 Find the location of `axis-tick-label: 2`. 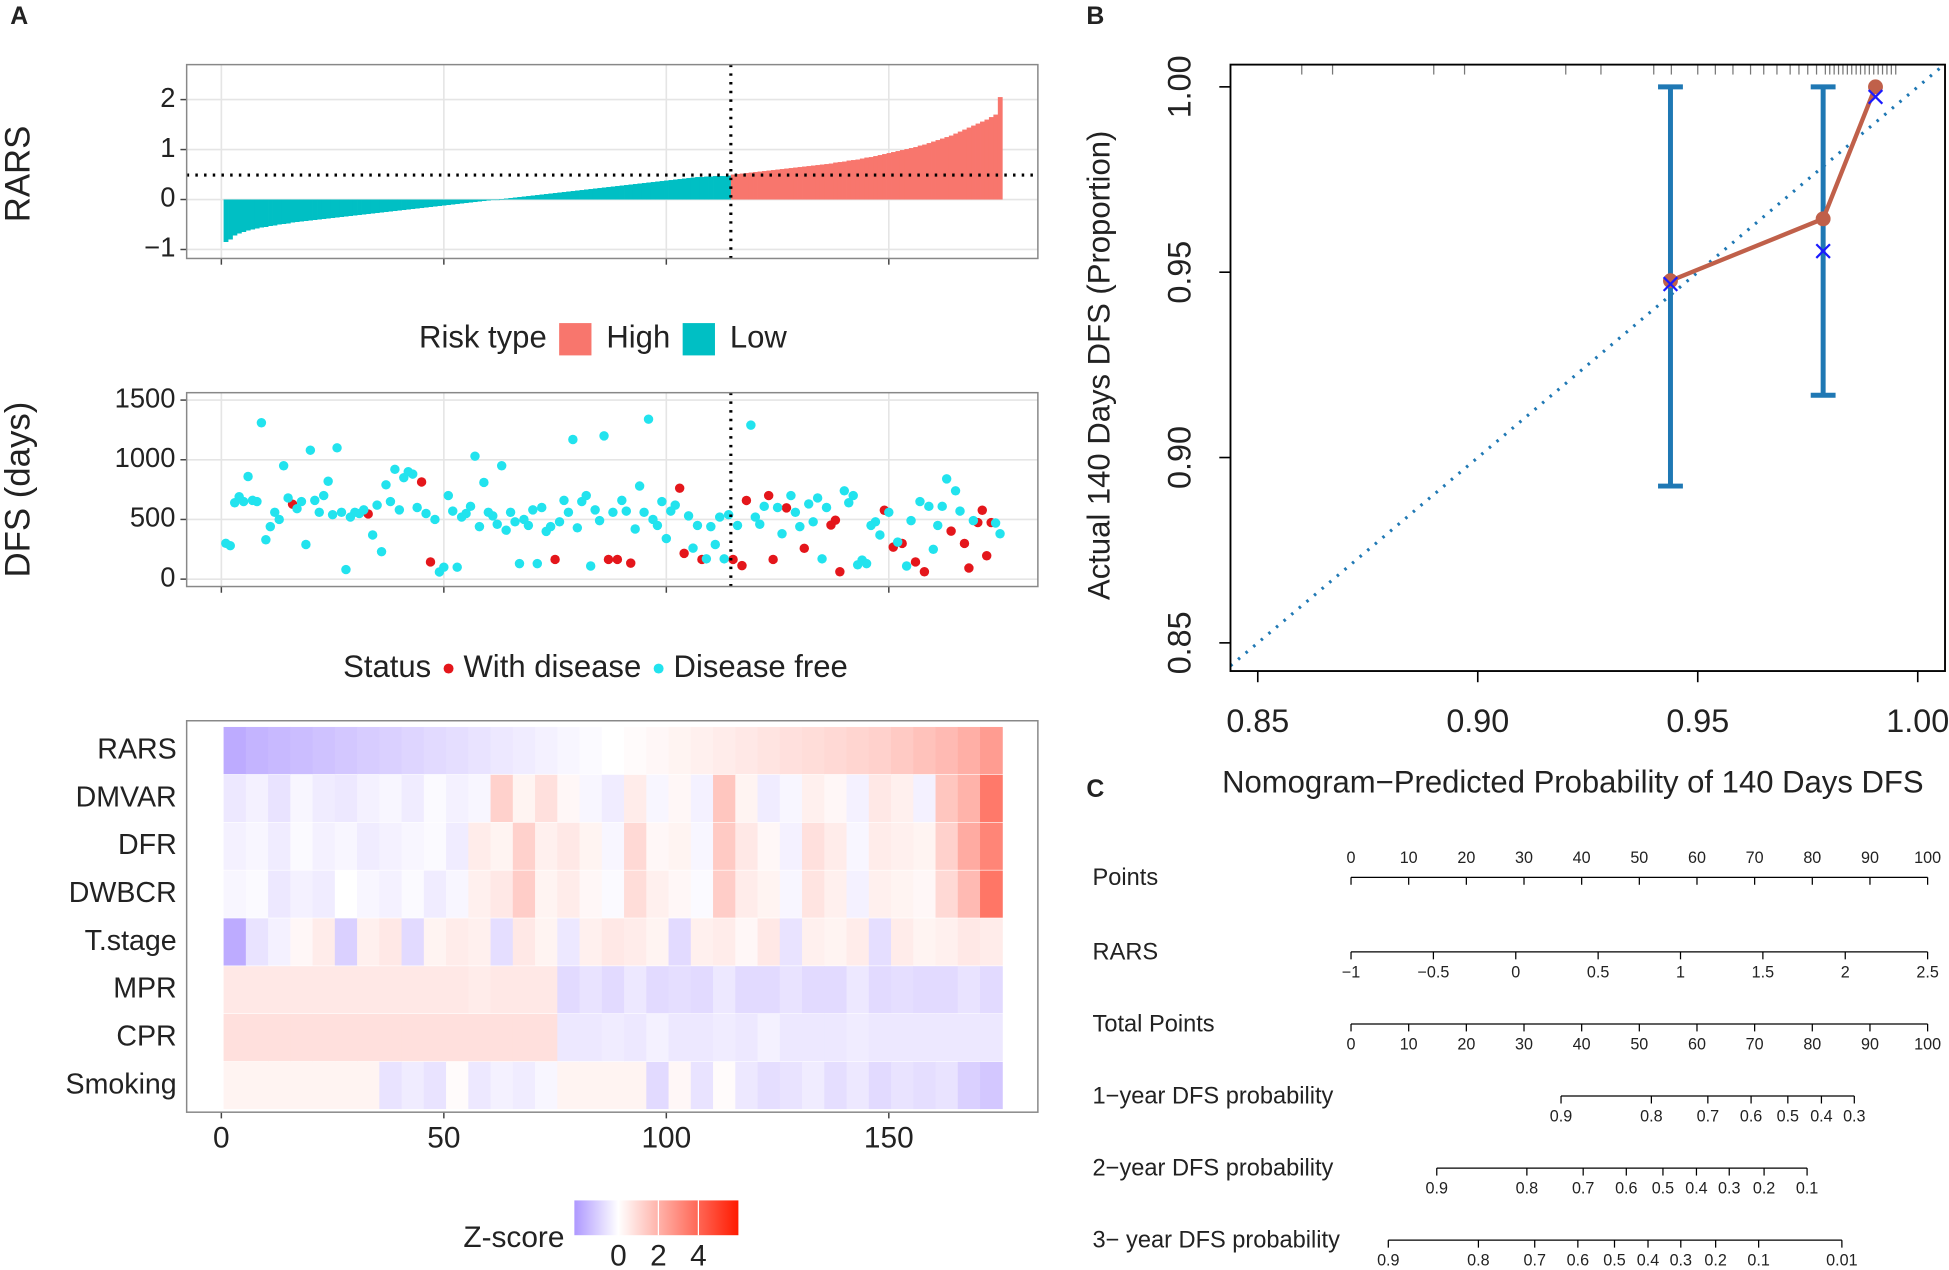

axis-tick-label: 2 is located at coordinates (1845, 972).